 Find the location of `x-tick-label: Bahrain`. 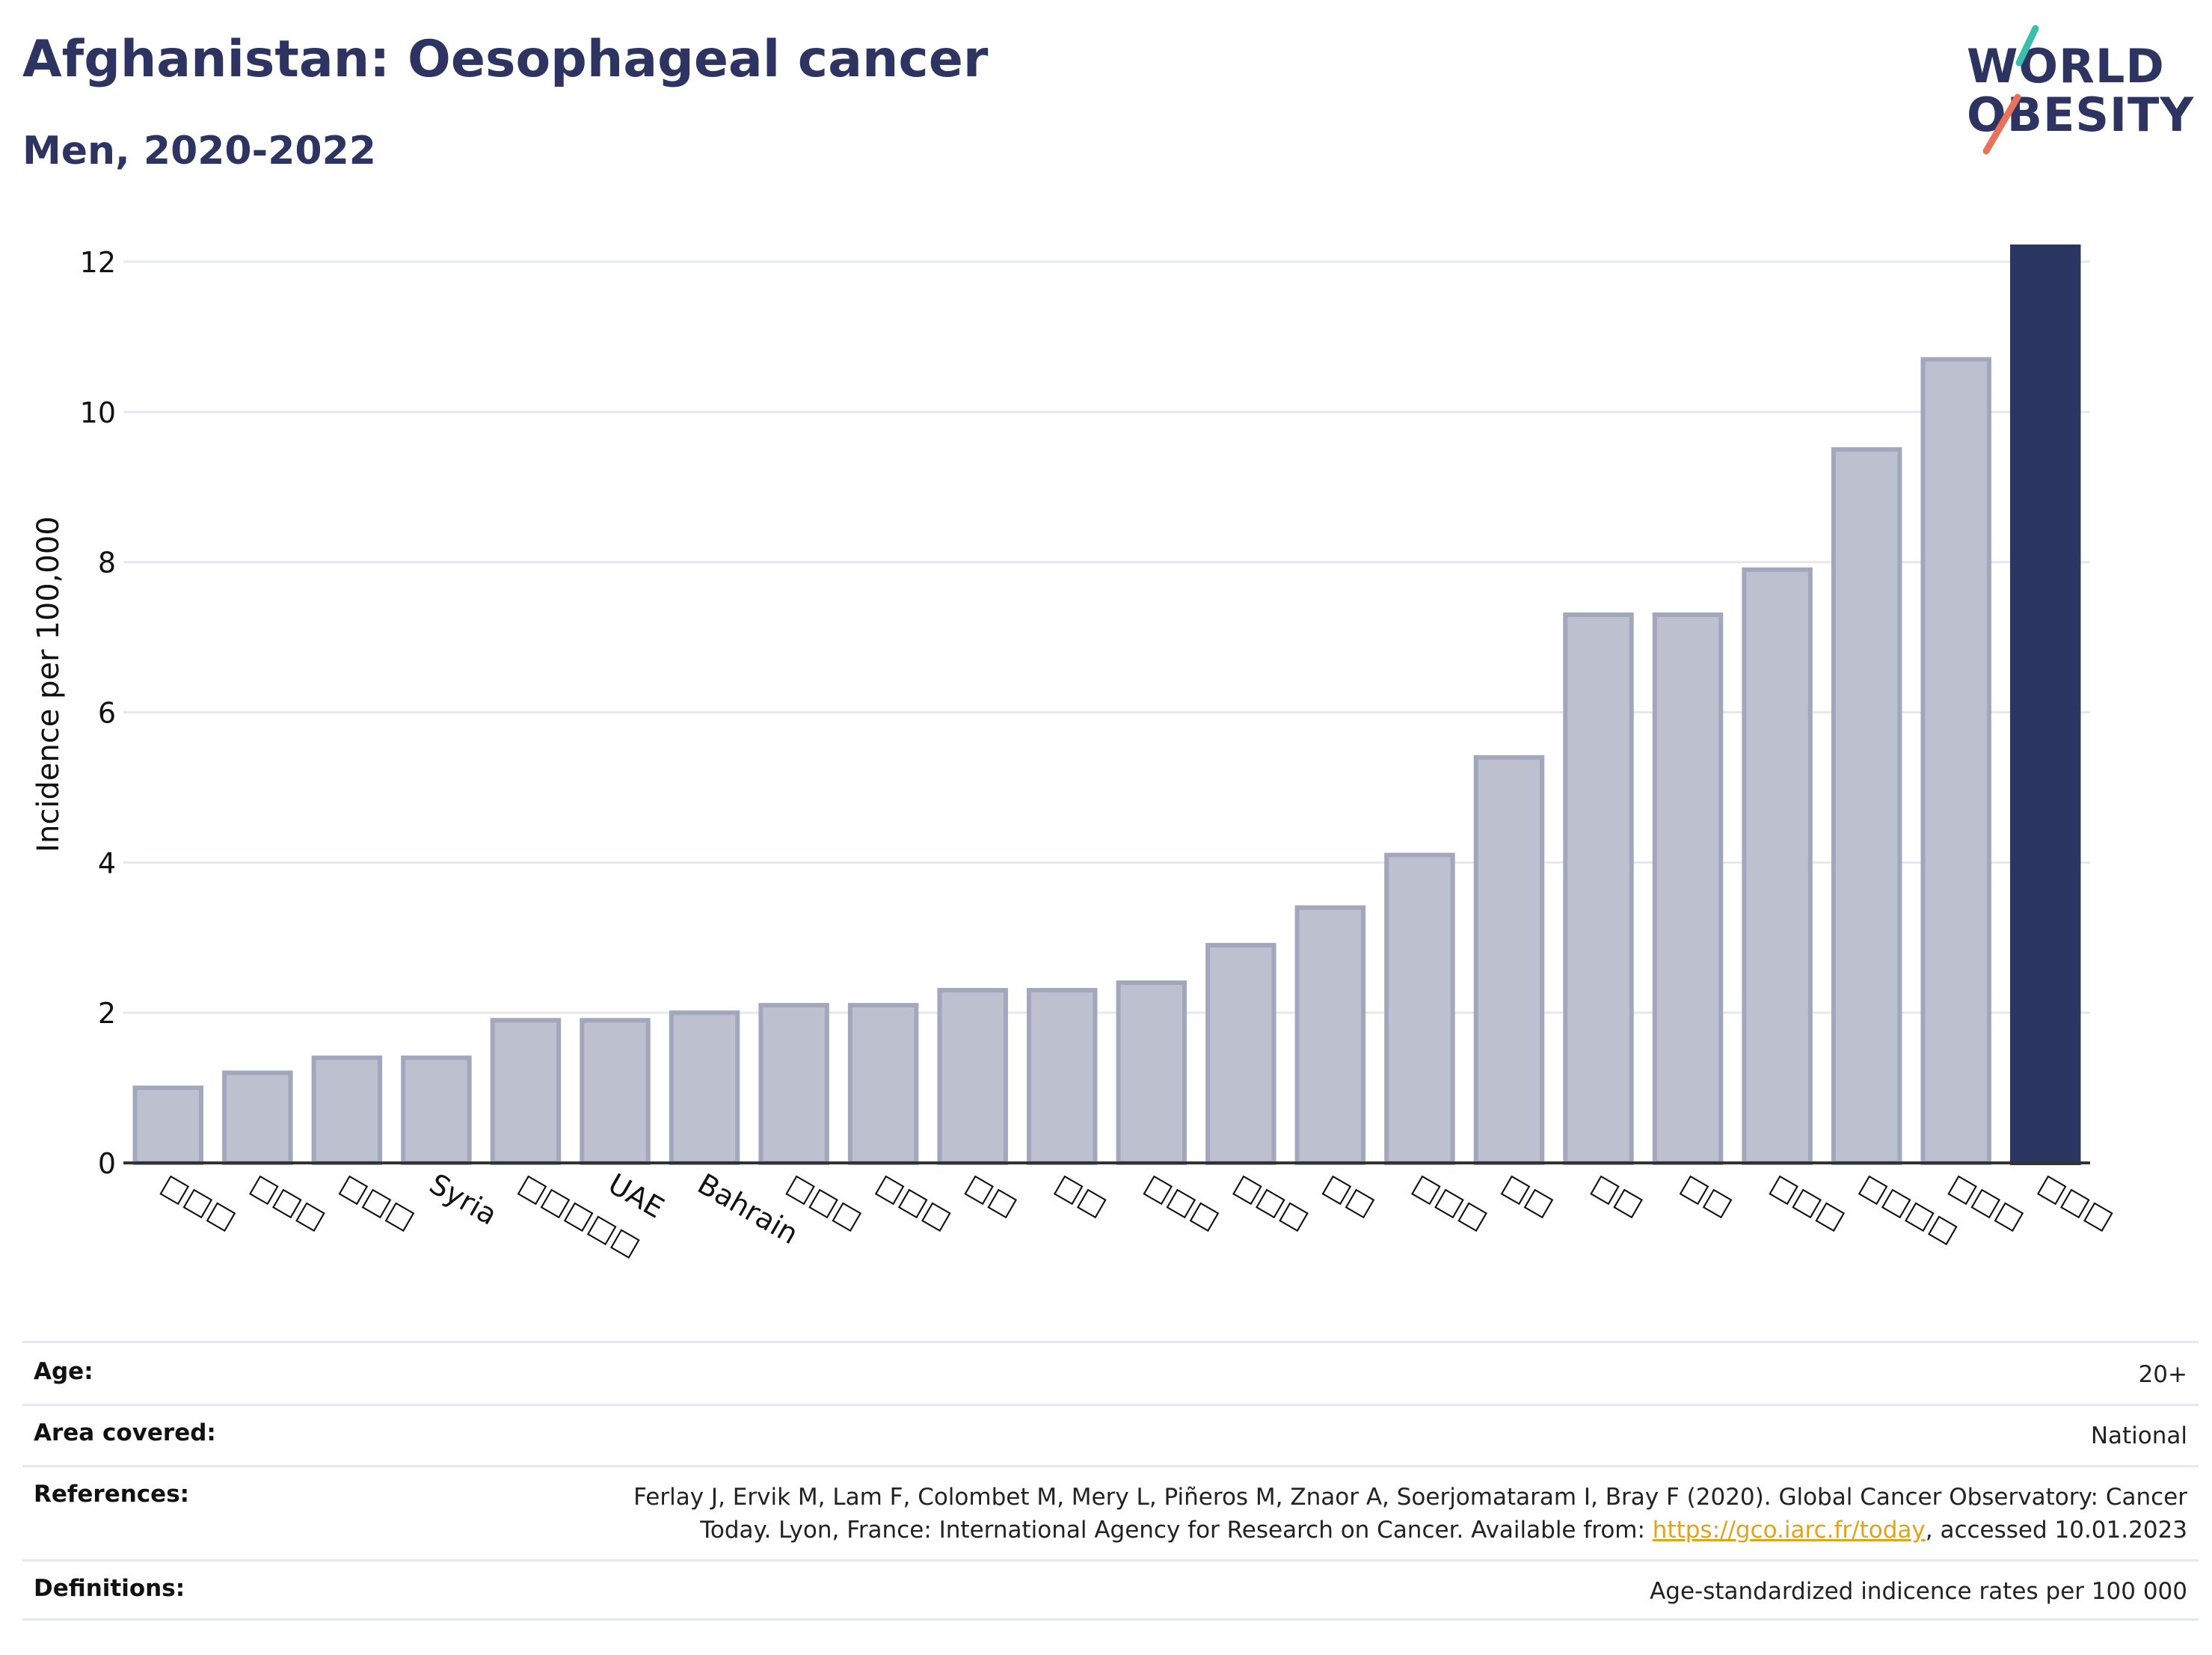

x-tick-label: Bahrain is located at coordinates (748, 1209).